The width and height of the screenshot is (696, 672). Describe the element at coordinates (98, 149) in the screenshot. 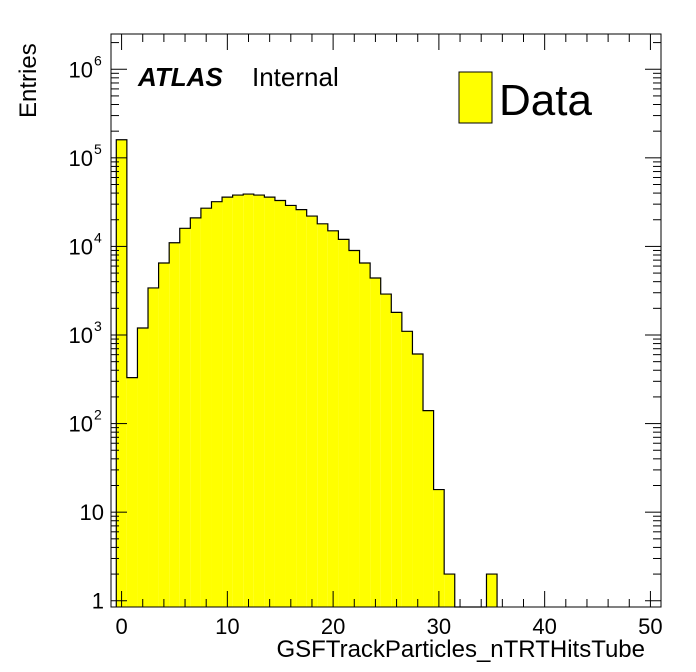

I see `y-tick-exponent: 5` at that location.